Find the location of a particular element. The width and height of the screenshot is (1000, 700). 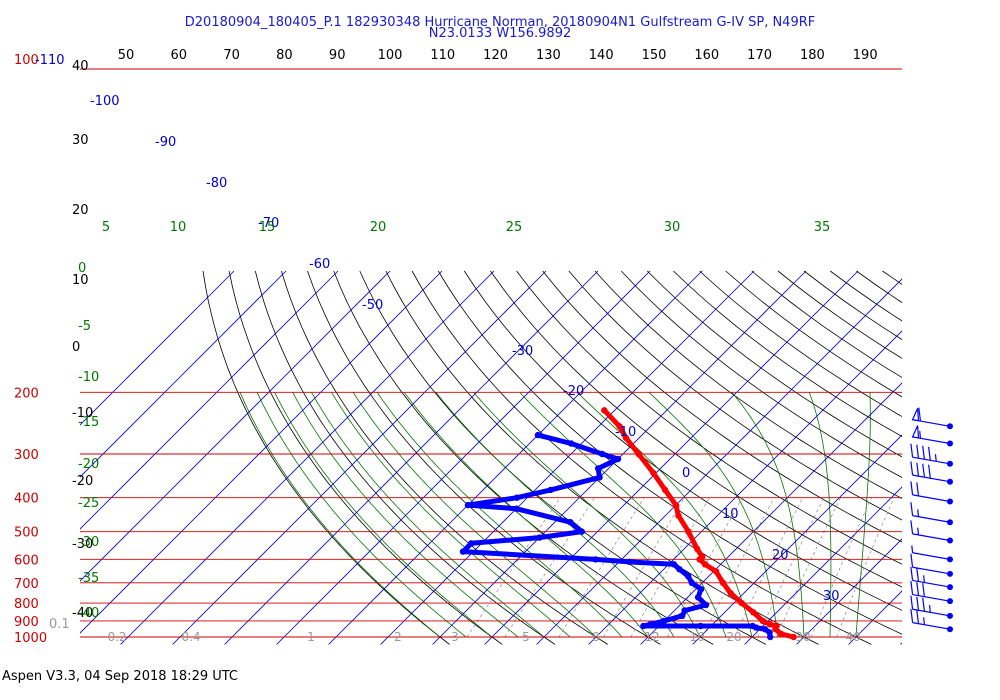

top-axis-label: 100 is located at coordinates (390, 55).